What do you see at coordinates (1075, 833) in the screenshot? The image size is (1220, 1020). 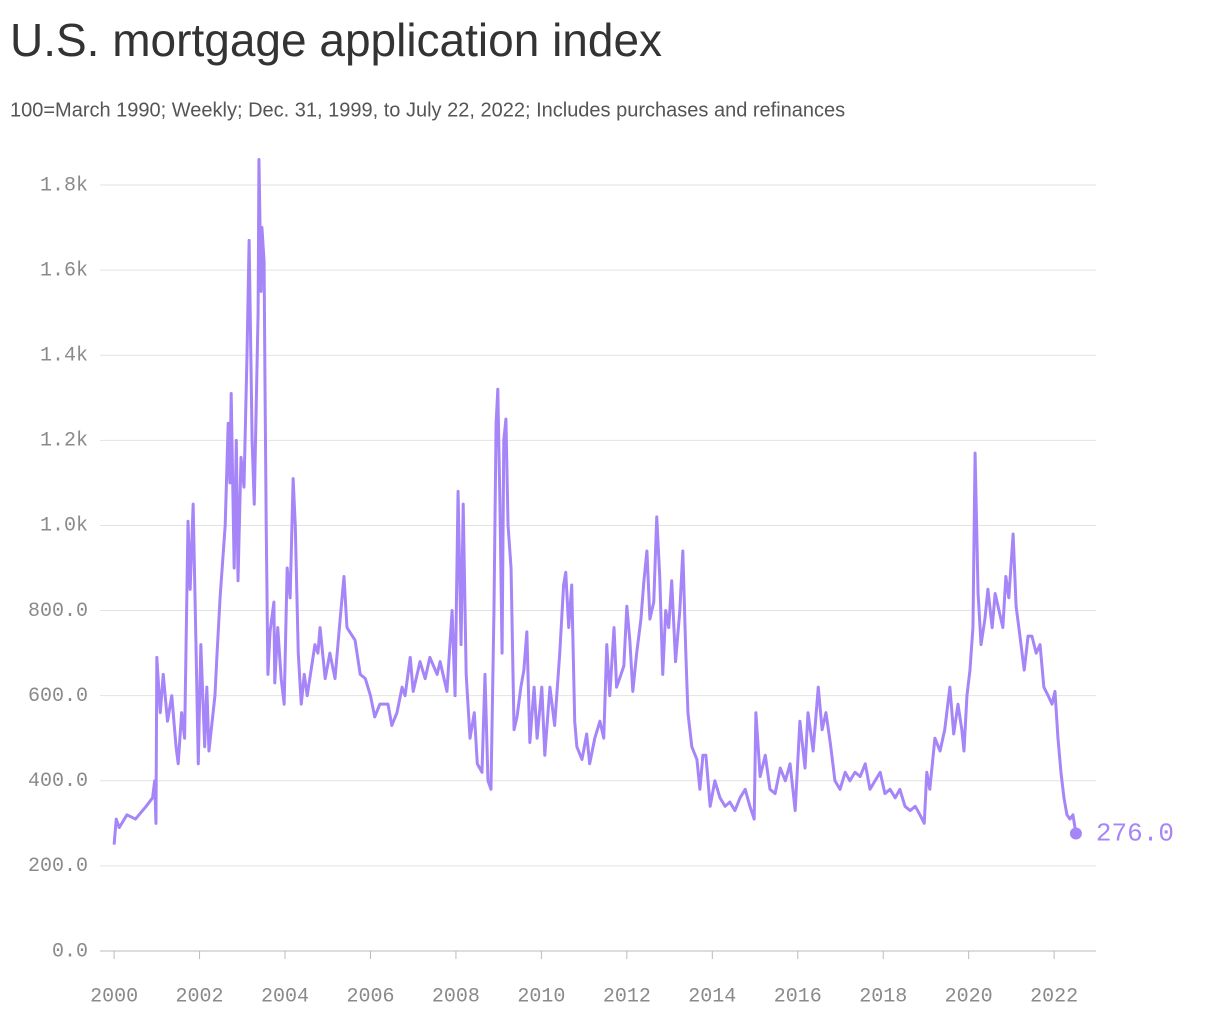 I see `end-dot` at bounding box center [1075, 833].